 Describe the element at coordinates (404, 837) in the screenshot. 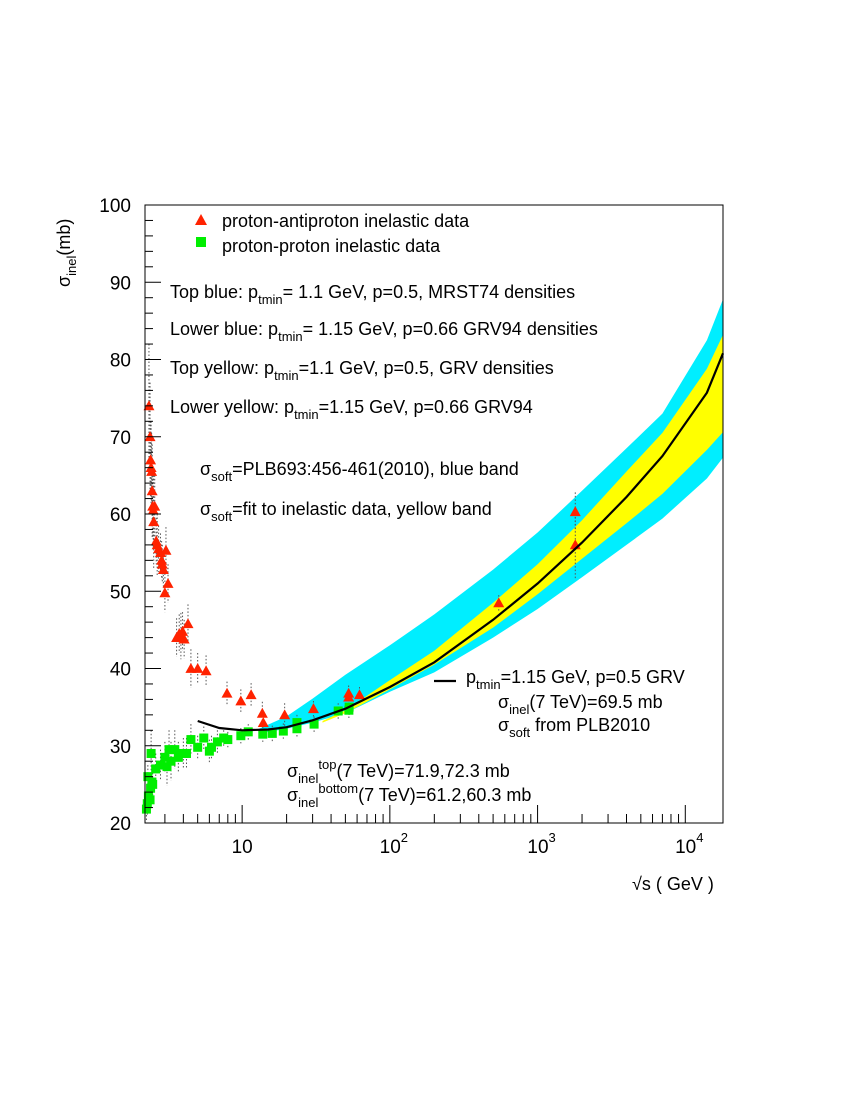

I see `x-tick-exponent: 2` at that location.